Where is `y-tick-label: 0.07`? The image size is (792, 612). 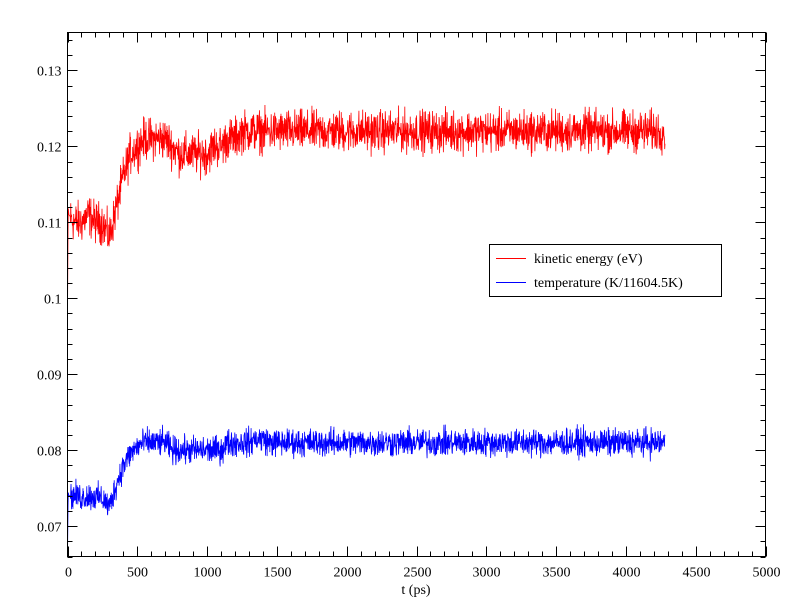
y-tick-label: 0.07 is located at coordinates (49, 528).